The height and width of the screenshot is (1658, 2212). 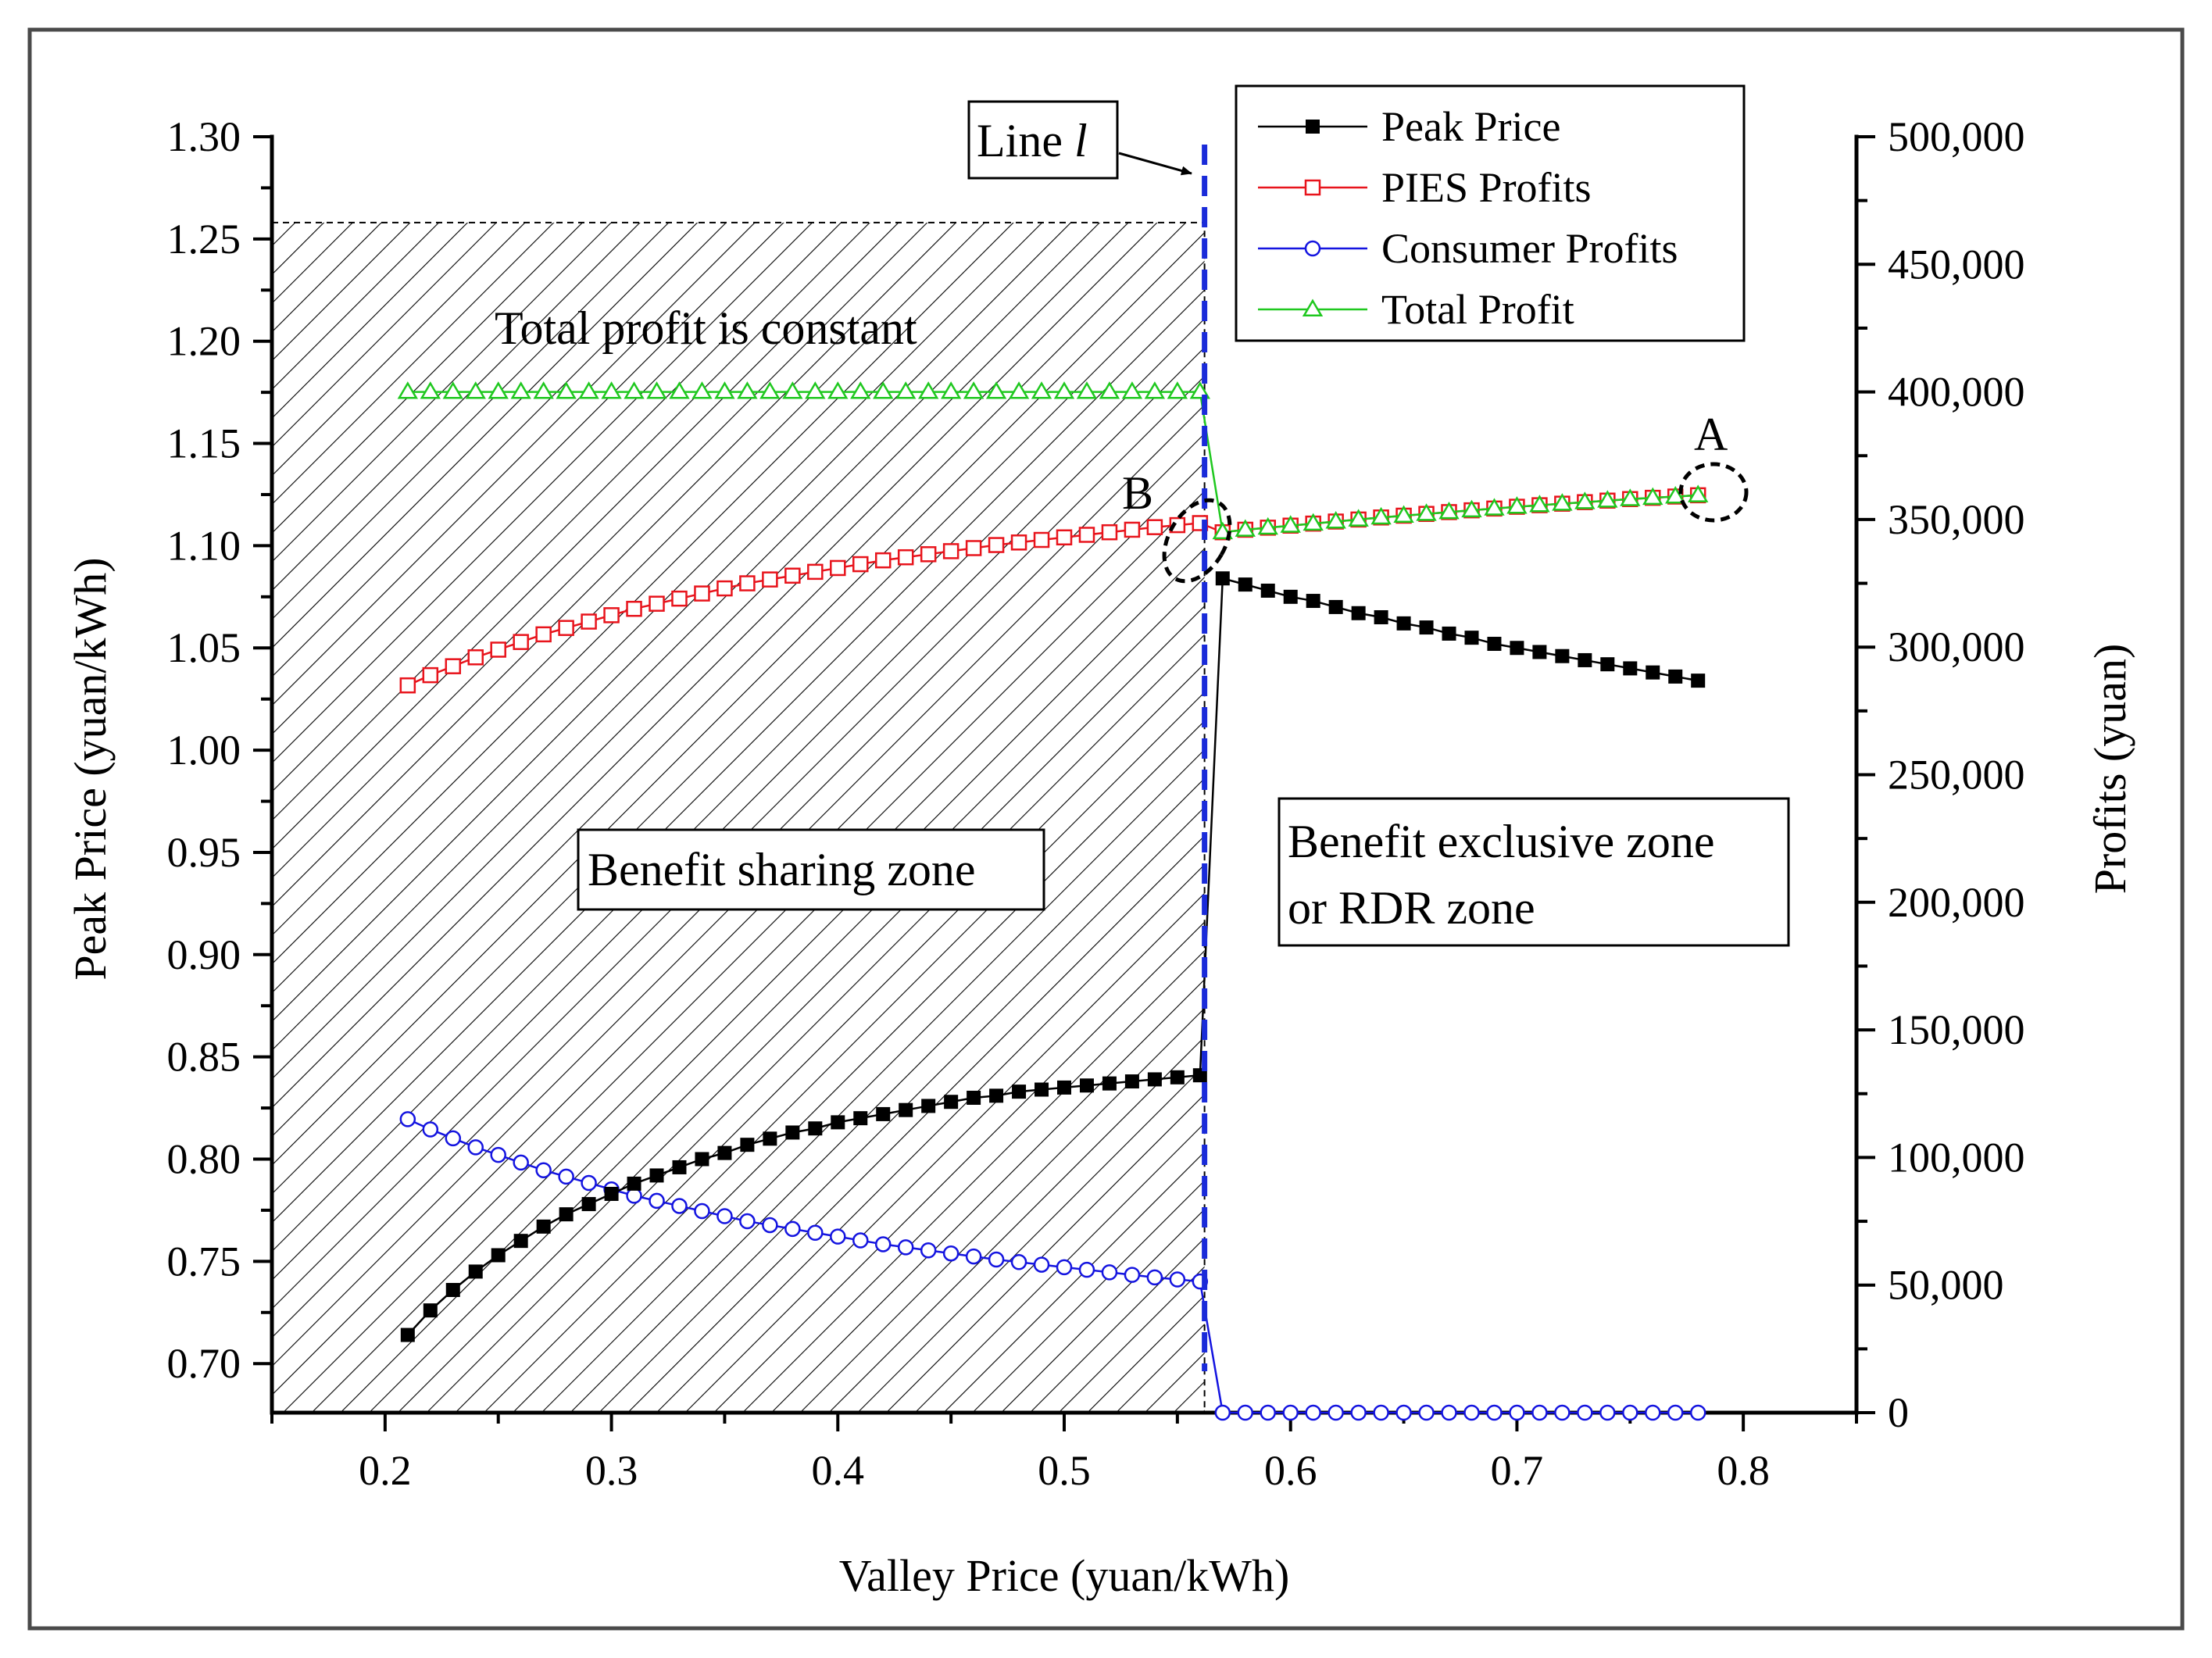 I want to click on series-line, so click(x=1053, y=463).